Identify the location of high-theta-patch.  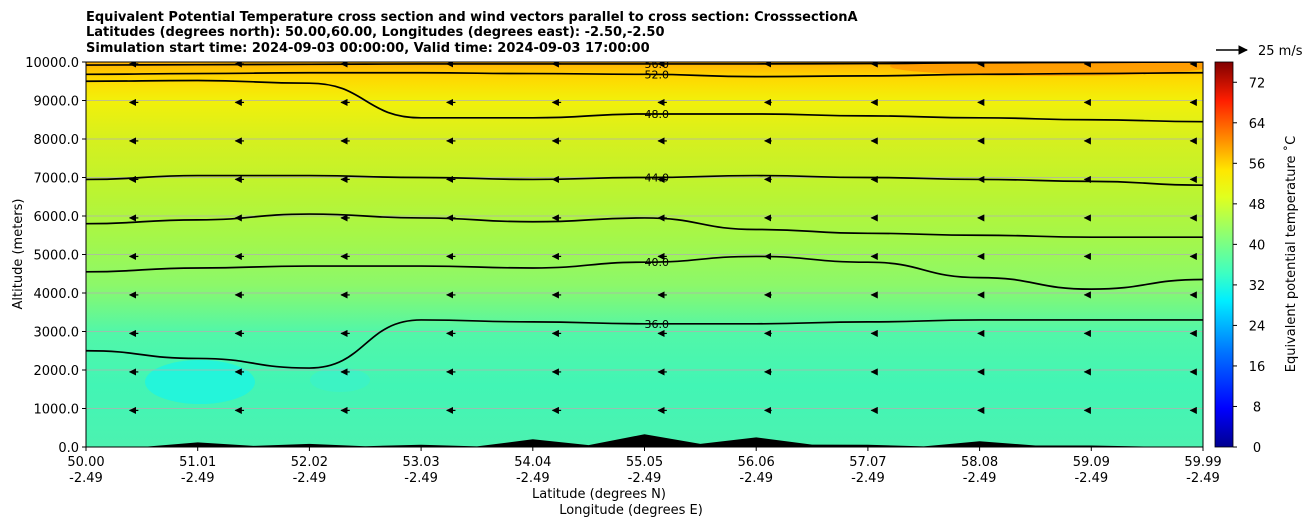
(1046, 69).